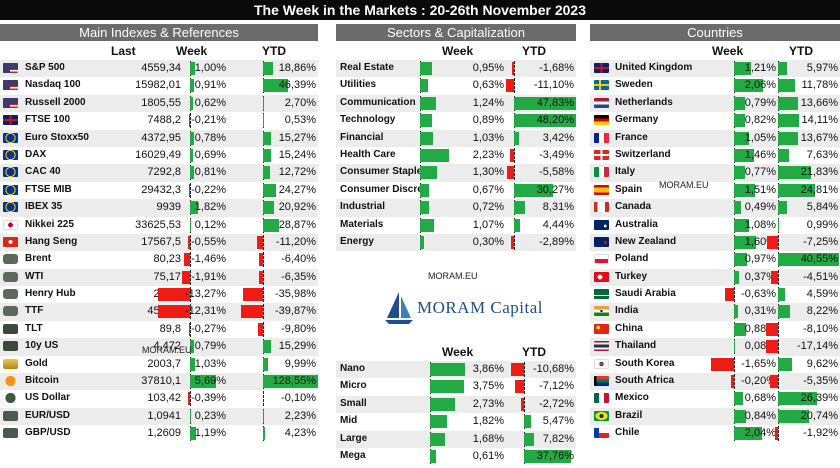 This screenshot has width=840, height=468. I want to click on country-row: Turkey 0,37% -4,51%, so click(715, 277).